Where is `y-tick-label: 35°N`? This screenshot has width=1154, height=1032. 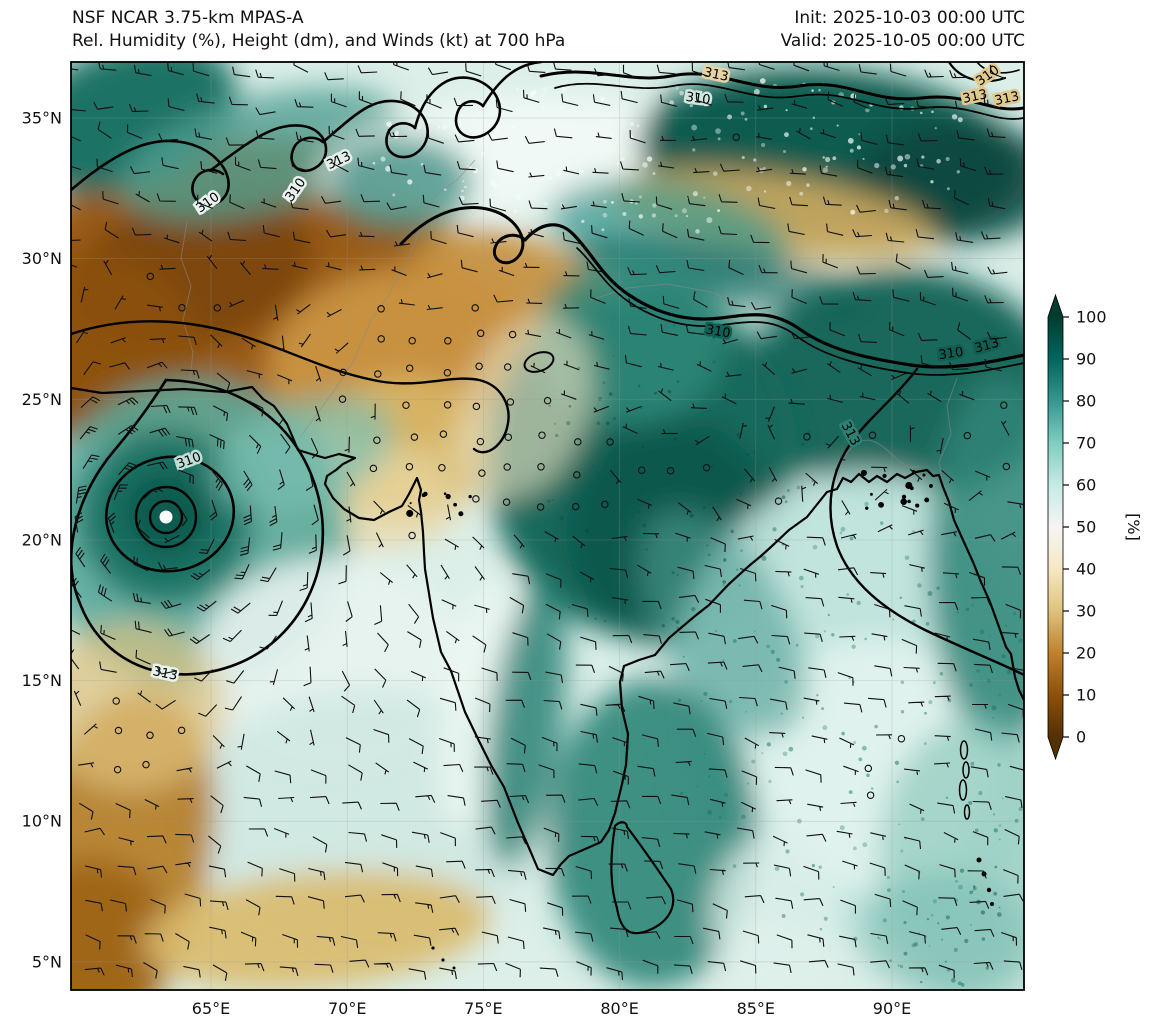
y-tick-label: 35°N is located at coordinates (42, 118).